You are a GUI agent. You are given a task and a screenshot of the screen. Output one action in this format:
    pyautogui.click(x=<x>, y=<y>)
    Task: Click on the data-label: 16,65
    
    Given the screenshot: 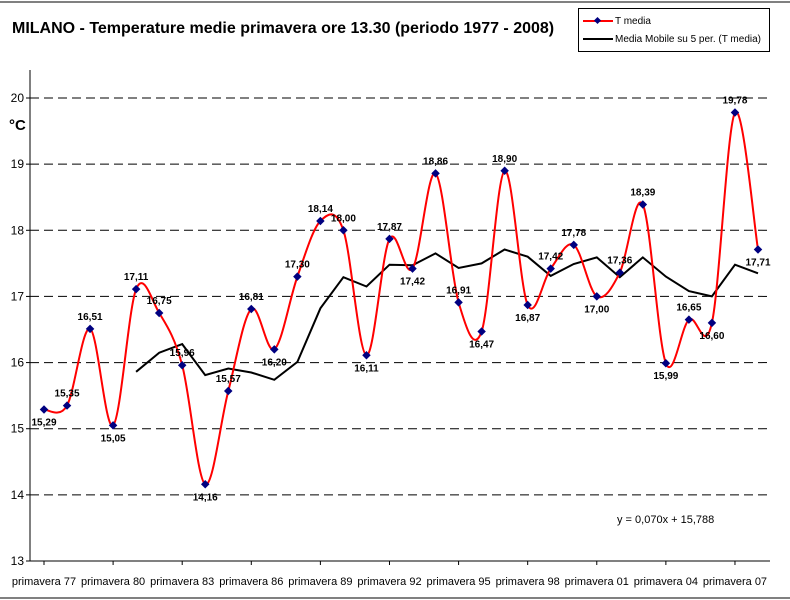 What is the action you would take?
    pyautogui.click(x=688, y=308)
    